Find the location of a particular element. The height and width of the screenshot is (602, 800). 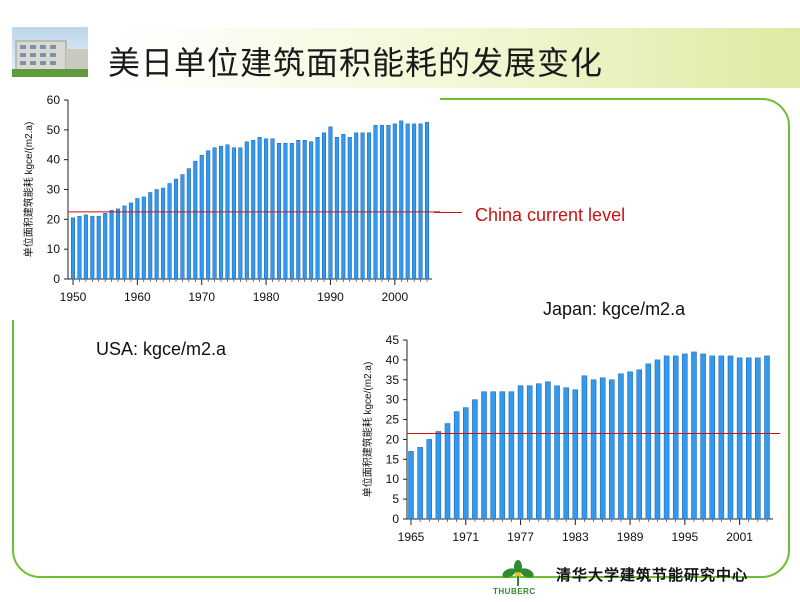

japan-x-tick-label: 1977 is located at coordinates (520, 537).